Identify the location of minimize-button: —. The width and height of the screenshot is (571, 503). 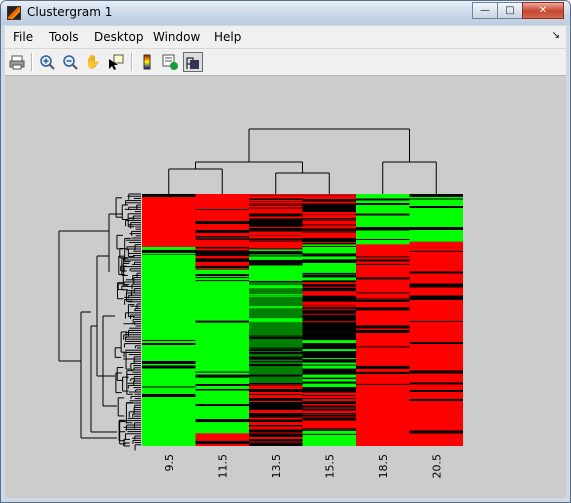
(485, 10).